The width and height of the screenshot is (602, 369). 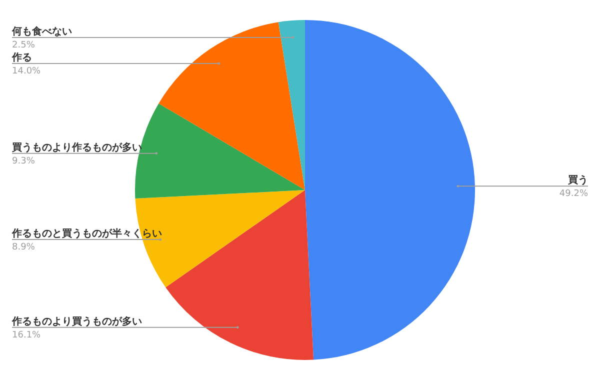 I want to click on data-label: 2.5%, so click(x=24, y=45).